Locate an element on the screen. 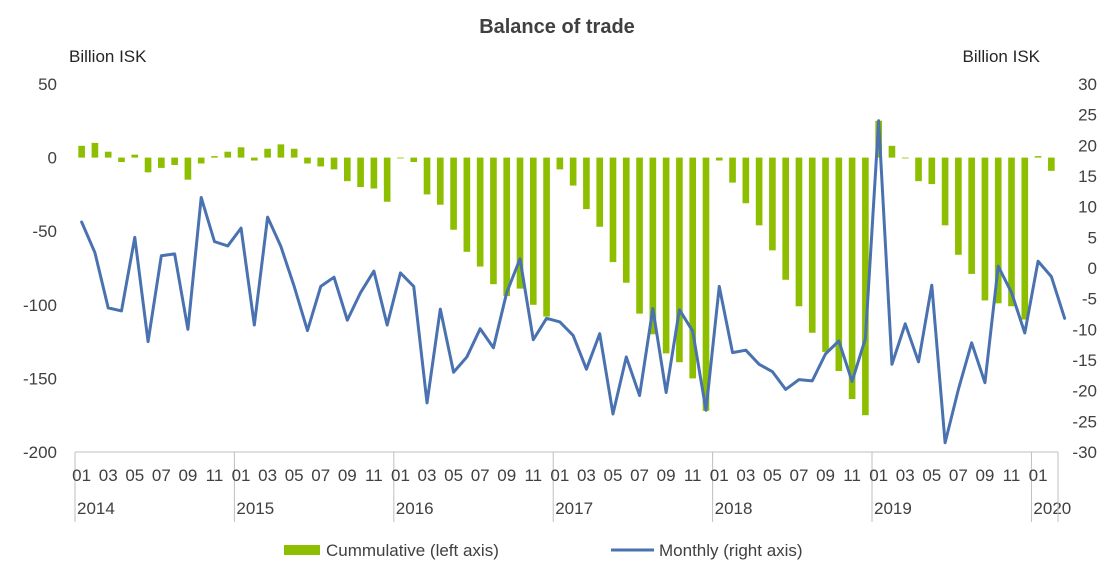 The width and height of the screenshot is (1114, 571). year-label: 2015 is located at coordinates (255, 508).